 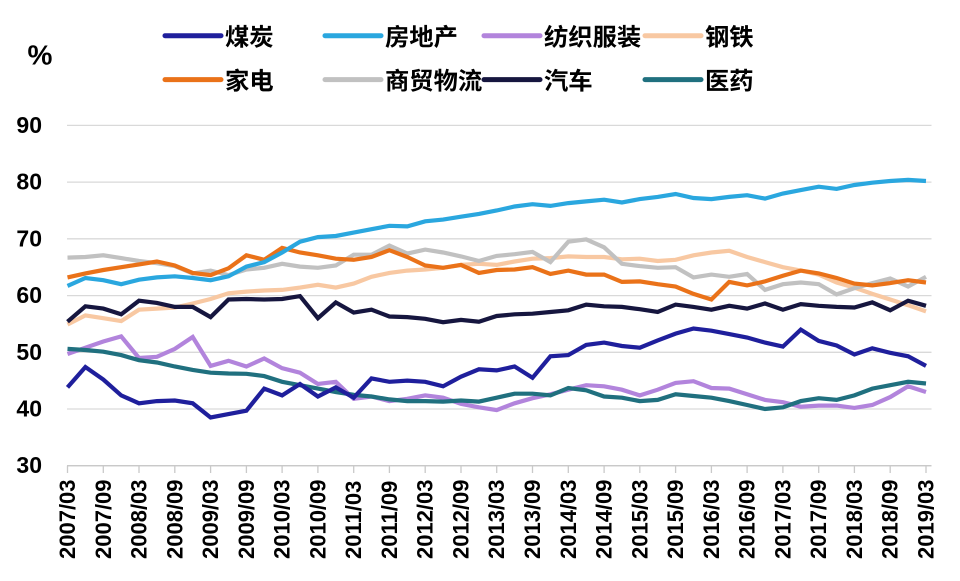 What do you see at coordinates (854, 519) in the screenshot?
I see `svg-text: 2018/03` at bounding box center [854, 519].